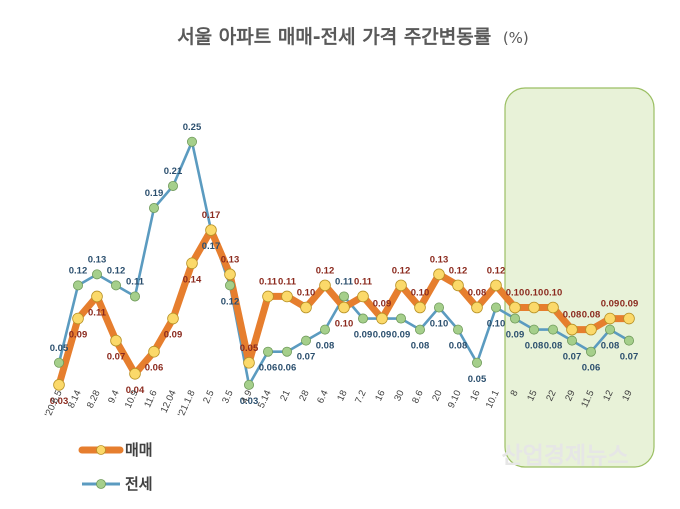 The height and width of the screenshot is (509, 680). What do you see at coordinates (97, 312) in the screenshot?
I see `label-sale-2: 0.11` at bounding box center [97, 312].